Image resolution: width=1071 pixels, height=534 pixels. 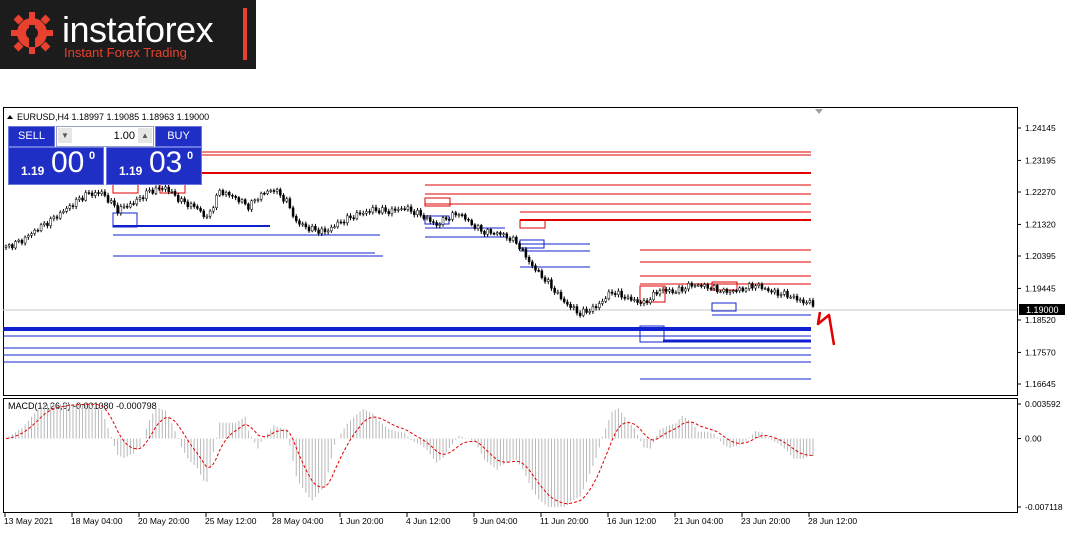 I want to click on current-price-tag: 1.19000, so click(x=1042, y=310).